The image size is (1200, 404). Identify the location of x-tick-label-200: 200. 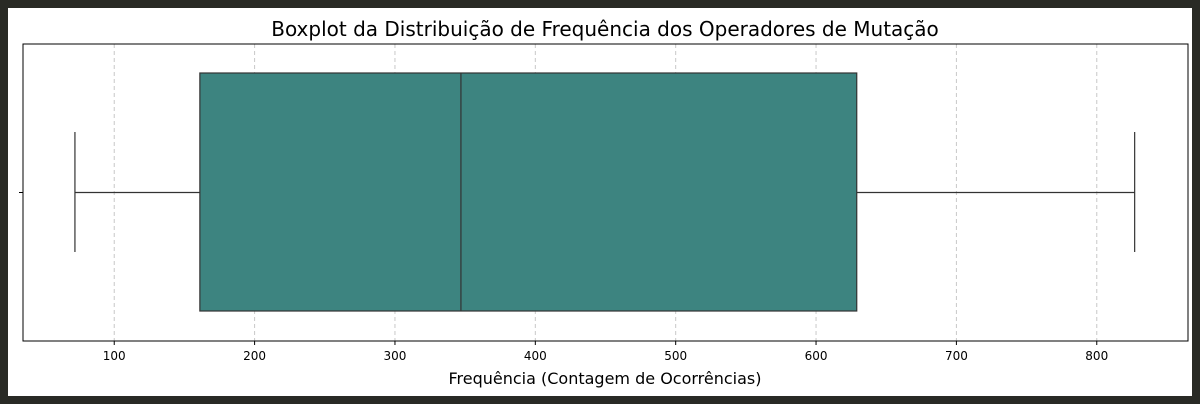
(254, 356).